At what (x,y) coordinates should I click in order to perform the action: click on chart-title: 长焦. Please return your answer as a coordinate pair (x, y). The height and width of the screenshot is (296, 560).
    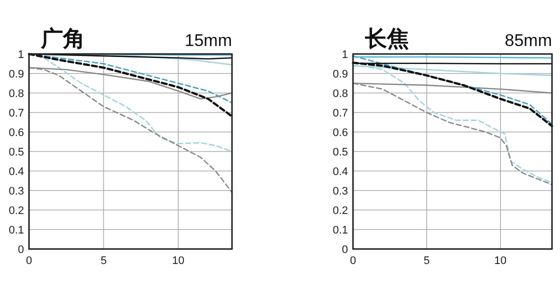
    Looking at the image, I should click on (386, 38).